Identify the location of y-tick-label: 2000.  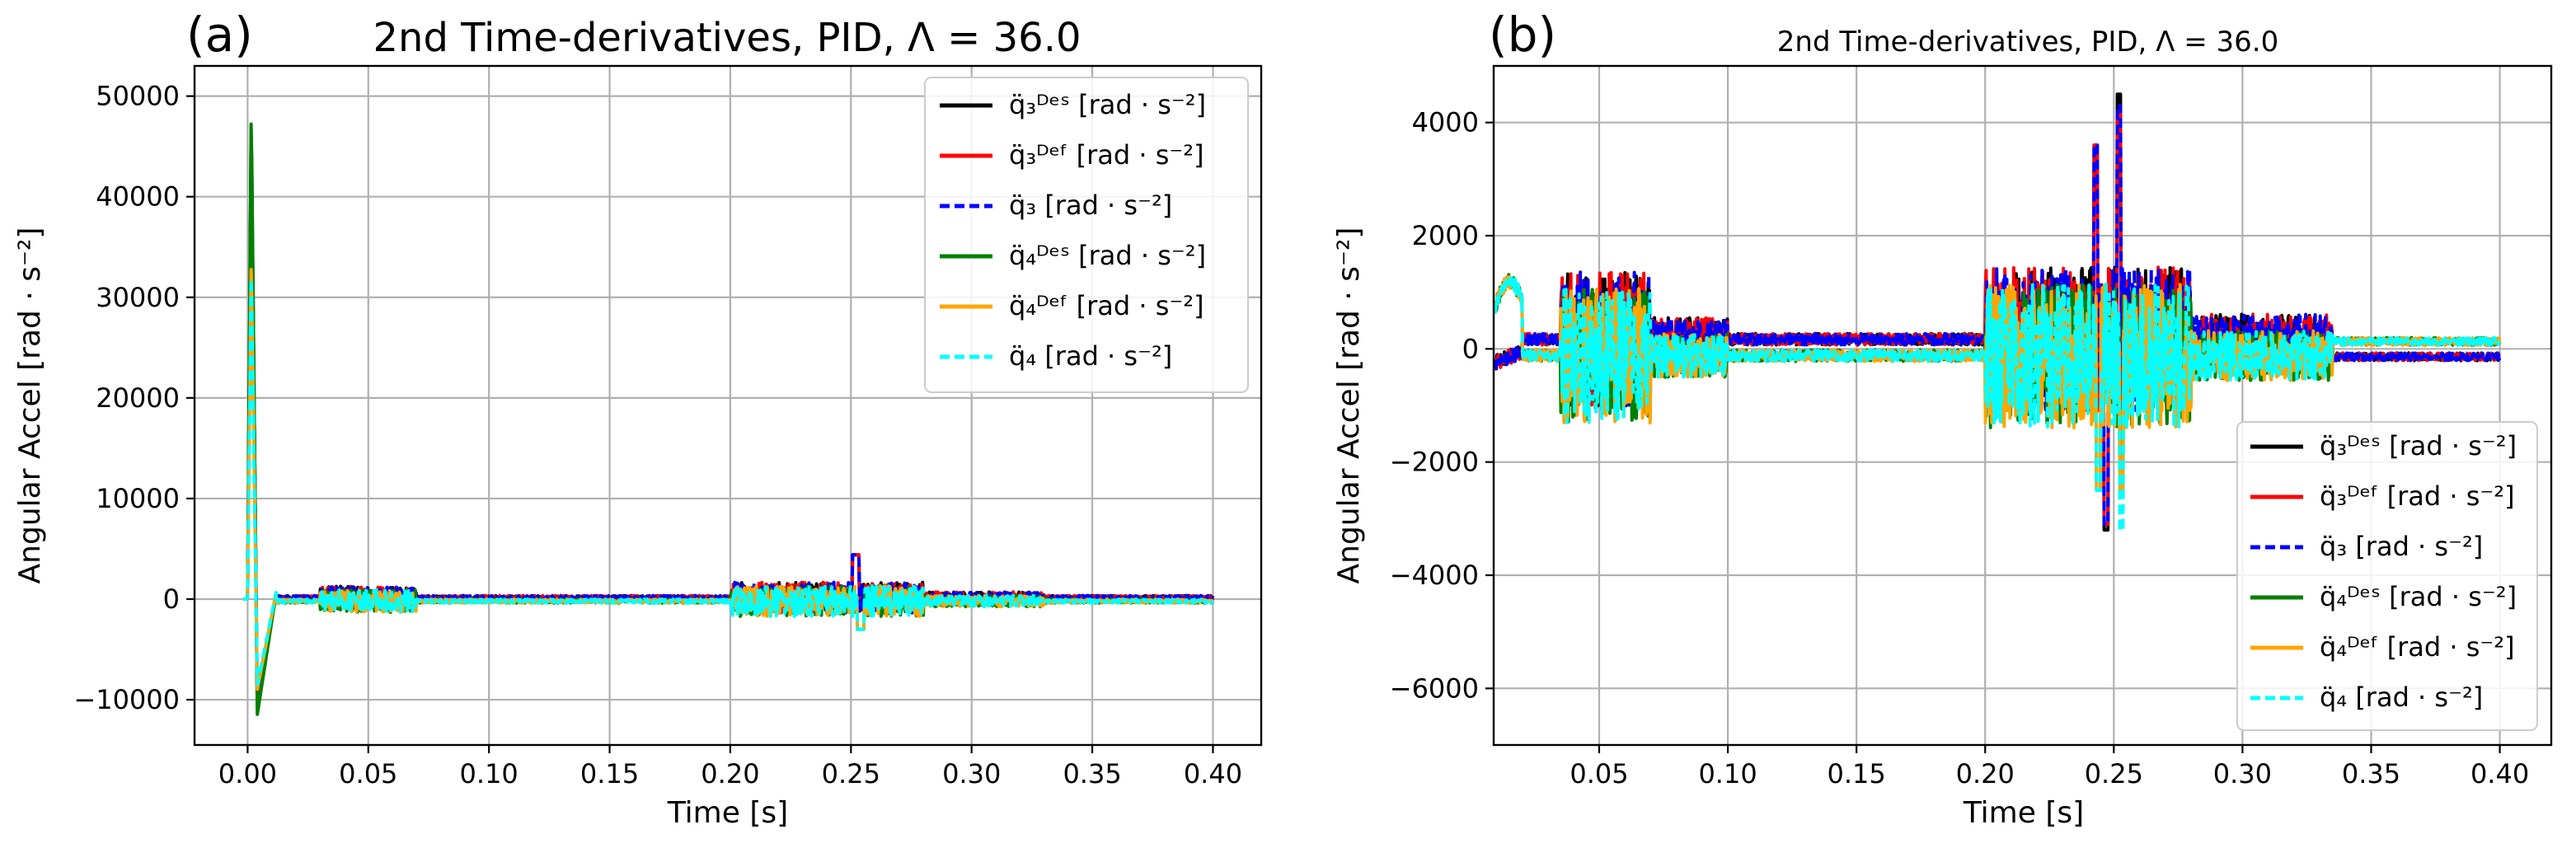
(1445, 235).